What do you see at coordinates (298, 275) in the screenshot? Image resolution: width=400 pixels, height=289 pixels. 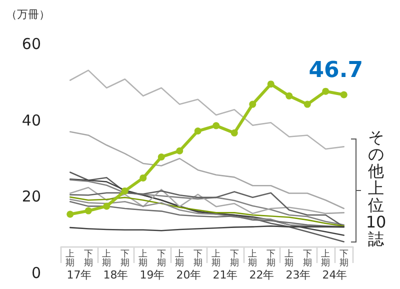 I see `annotation: 23年` at bounding box center [298, 275].